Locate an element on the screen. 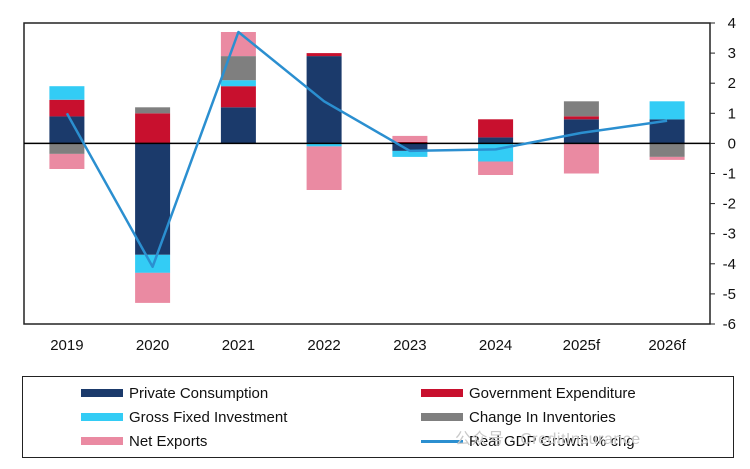  x-tick-label: 2026f is located at coordinates (667, 345).